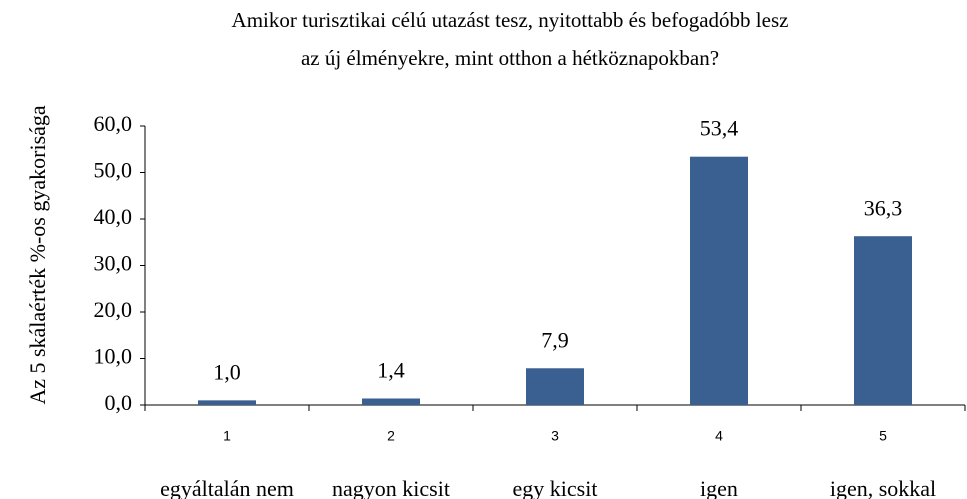  Describe the element at coordinates (719, 487) in the screenshot. I see `category-description: igen` at that location.